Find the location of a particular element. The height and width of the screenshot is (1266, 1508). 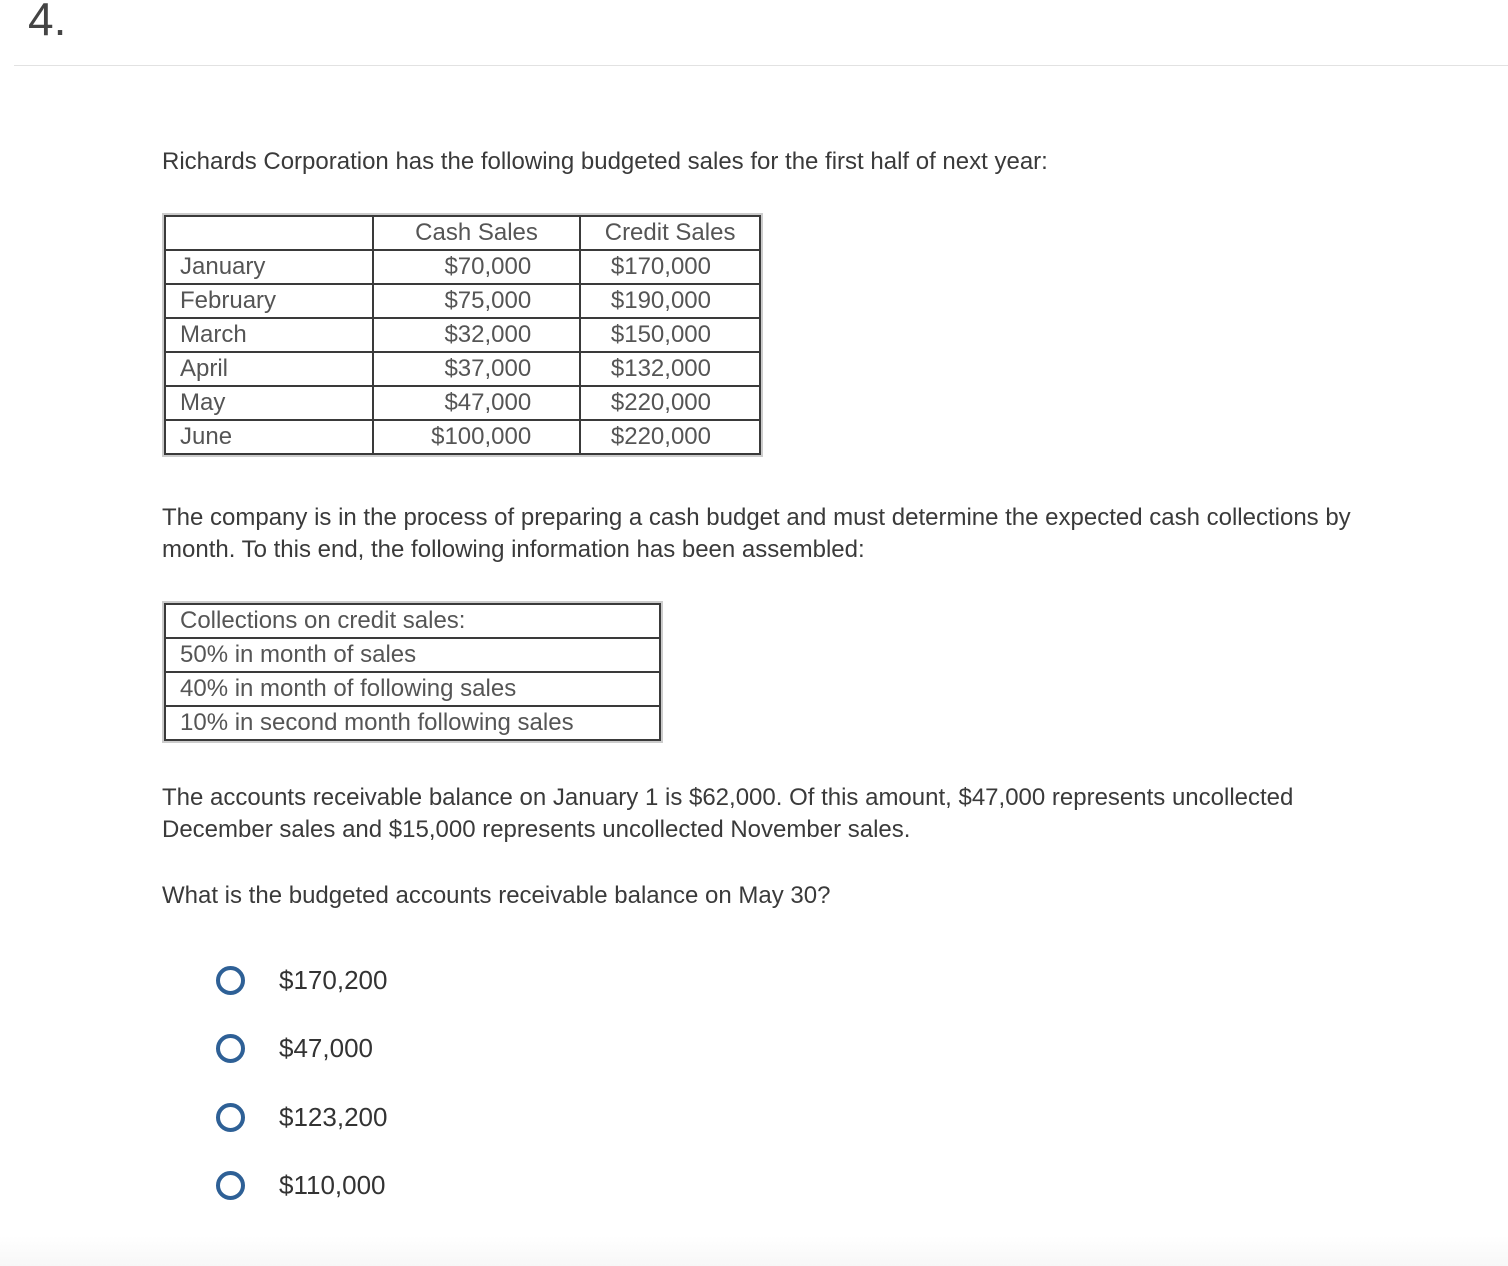

option-label: $47,000 is located at coordinates (326, 1048).